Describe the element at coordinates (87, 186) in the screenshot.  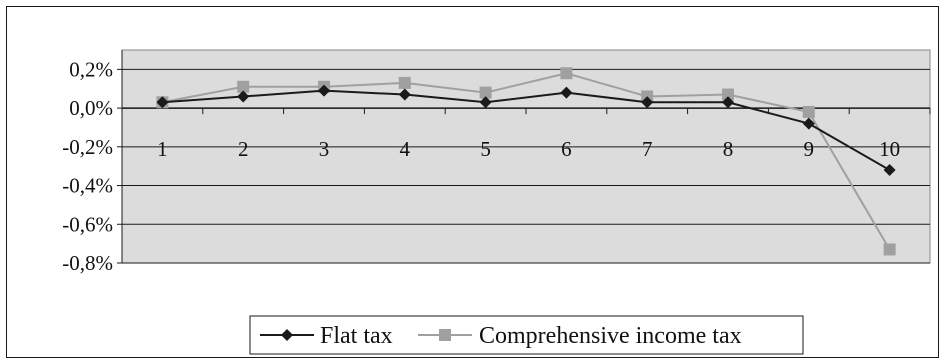
I see `y-tick-label: -0,4%` at that location.